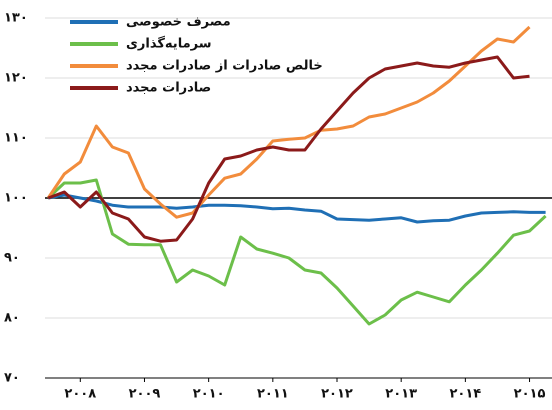  I want to click on legend-label: صادرات مجدد, so click(168, 88).